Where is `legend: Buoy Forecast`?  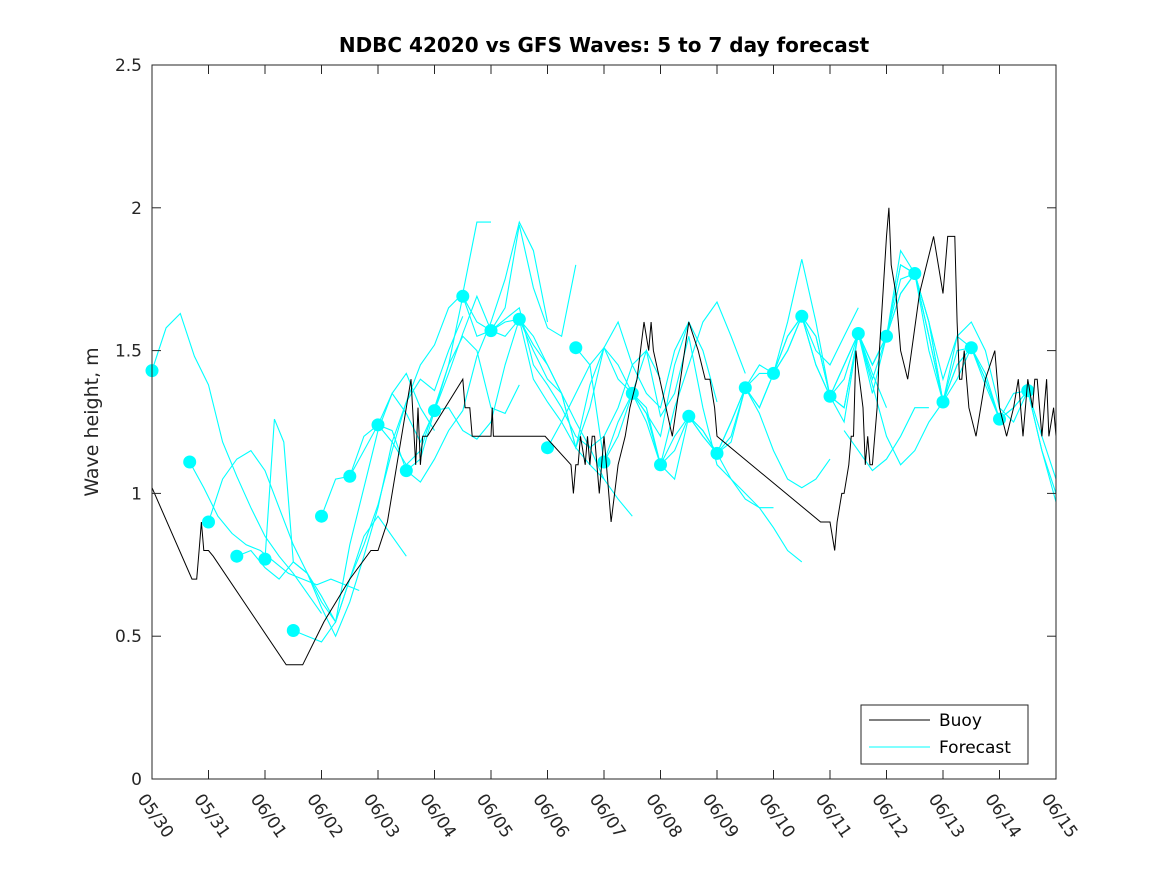 legend: Buoy Forecast is located at coordinates (944, 734).